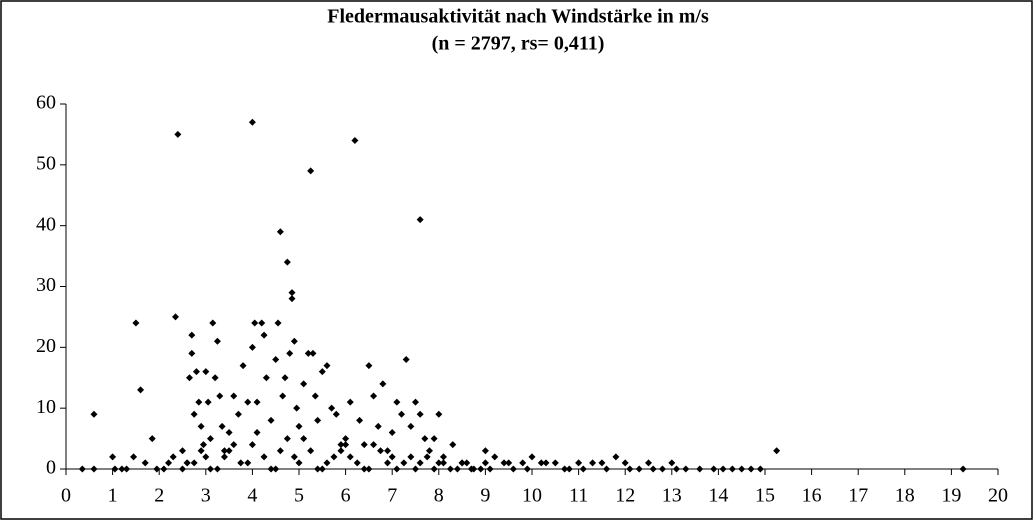 The image size is (1033, 520). I want to click on x-tick-label: 4, so click(252, 496).